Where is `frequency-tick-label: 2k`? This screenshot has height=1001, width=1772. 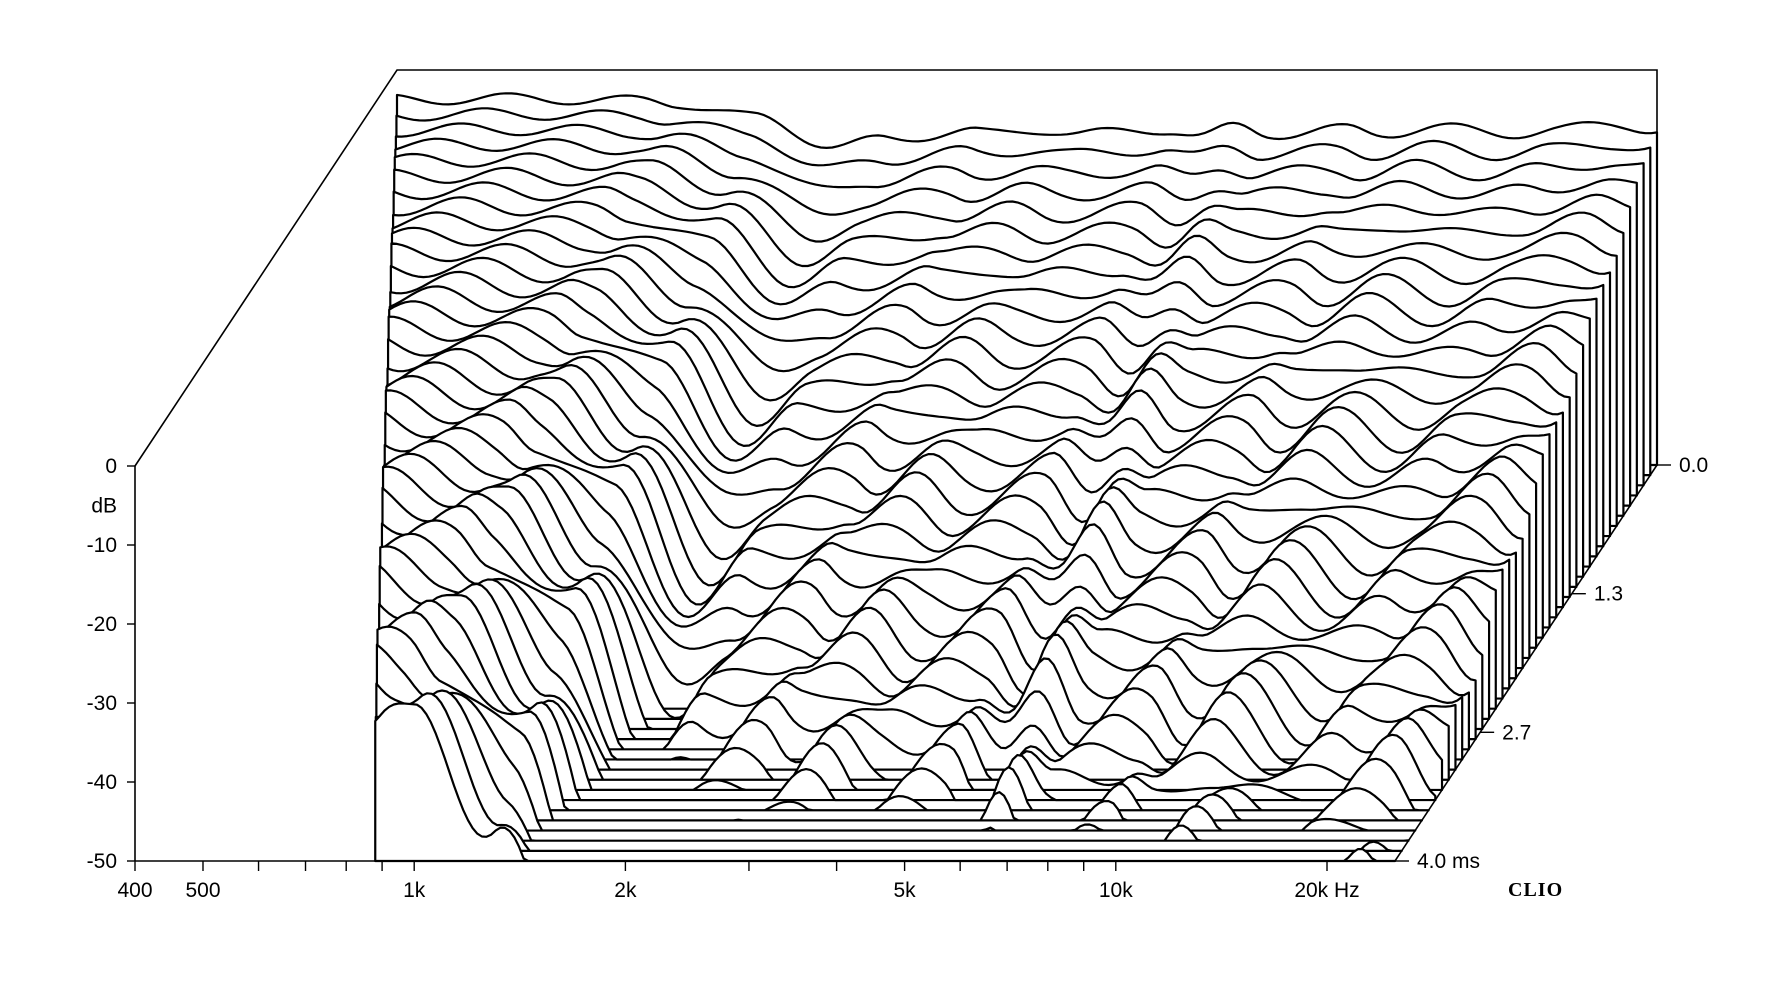
frequency-tick-label: 2k is located at coordinates (625, 890).